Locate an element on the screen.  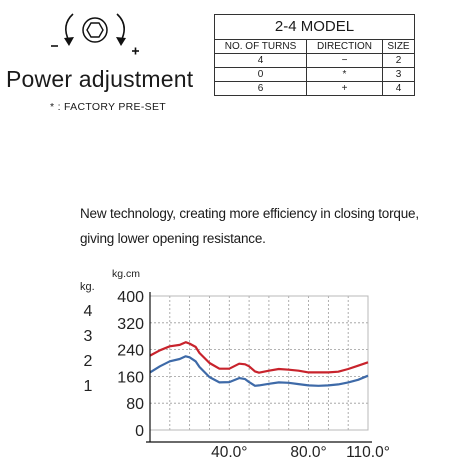
table-header-row: NO. OF TURNS DIRECTION SIZE is located at coordinates (314, 46).